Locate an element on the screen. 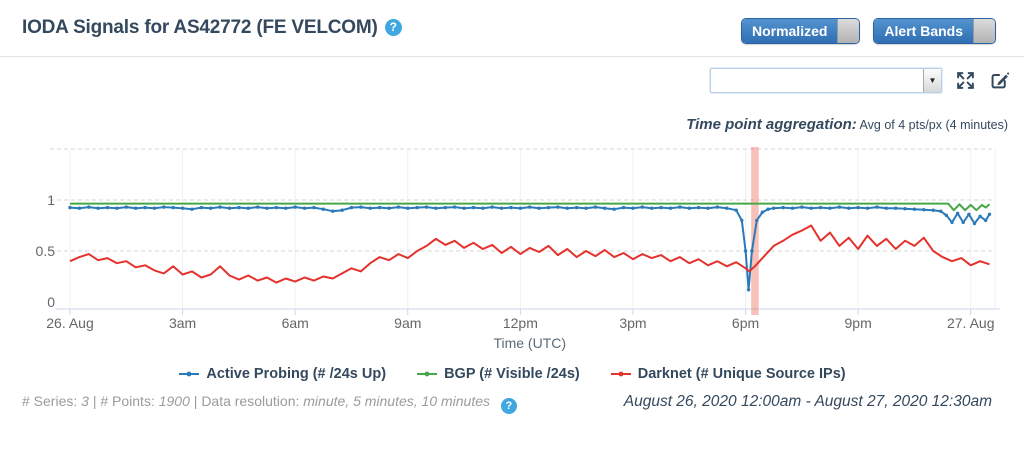  x-tick-label: 3pm is located at coordinates (632, 323).